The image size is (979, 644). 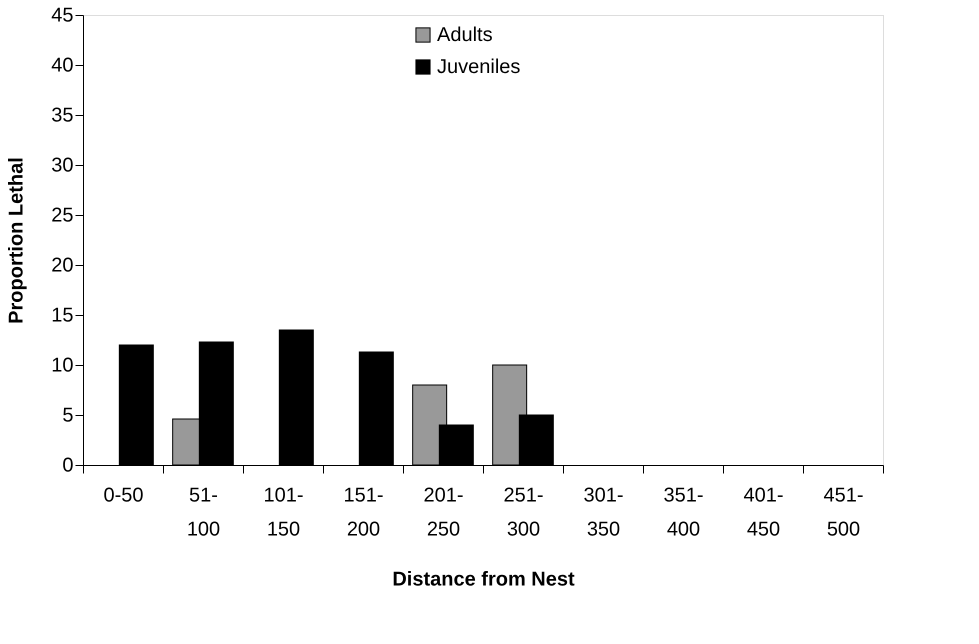 What do you see at coordinates (843, 512) in the screenshot?
I see `x-tick-label: 451-500` at bounding box center [843, 512].